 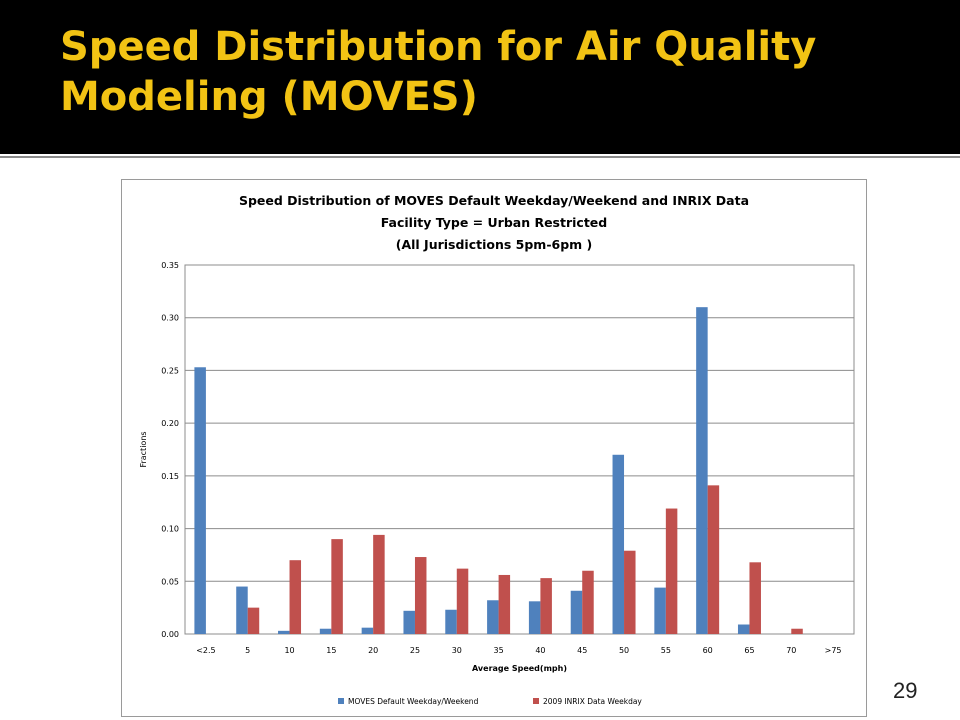 What do you see at coordinates (143, 449) in the screenshot?
I see `y-axis-label: Fractions` at bounding box center [143, 449].